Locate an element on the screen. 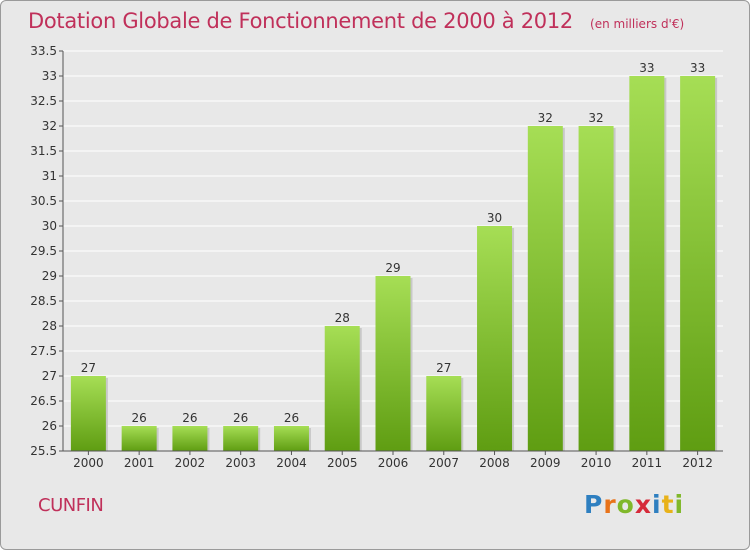 This screenshot has height=550, width=750. bar-2002 is located at coordinates (190, 438).